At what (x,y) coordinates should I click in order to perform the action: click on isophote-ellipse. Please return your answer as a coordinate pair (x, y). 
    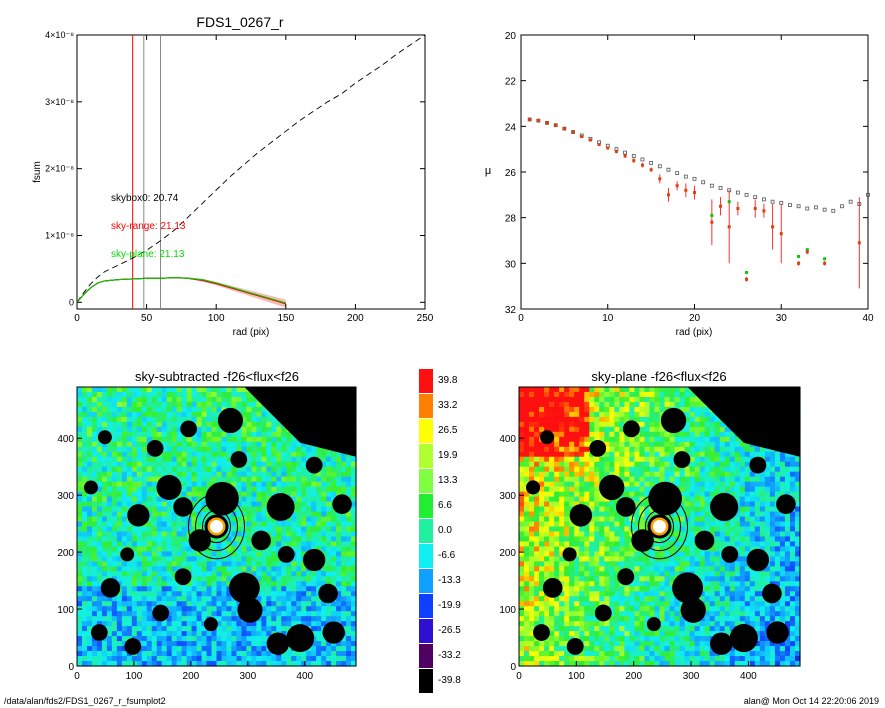
    Looking at the image, I should click on (216, 526).